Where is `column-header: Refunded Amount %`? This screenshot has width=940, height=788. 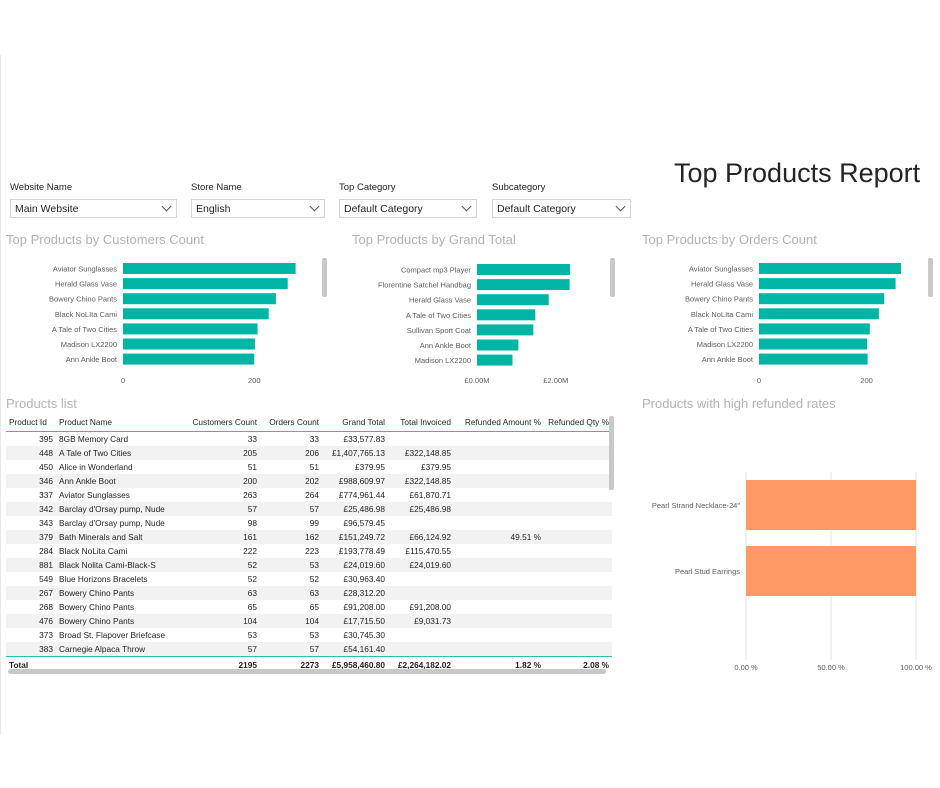
column-header: Refunded Amount % is located at coordinates (502, 422).